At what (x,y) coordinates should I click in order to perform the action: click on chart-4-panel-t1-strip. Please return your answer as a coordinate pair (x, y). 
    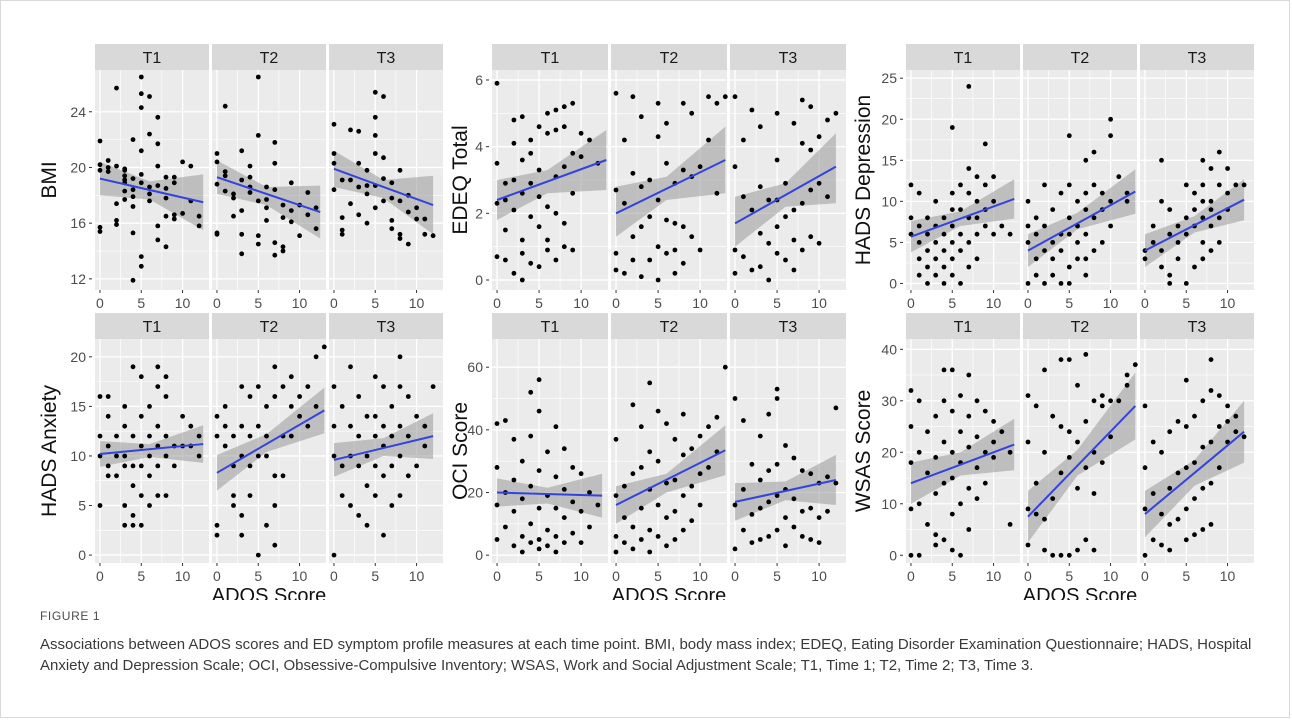
    Looking at the image, I should click on (152, 326).